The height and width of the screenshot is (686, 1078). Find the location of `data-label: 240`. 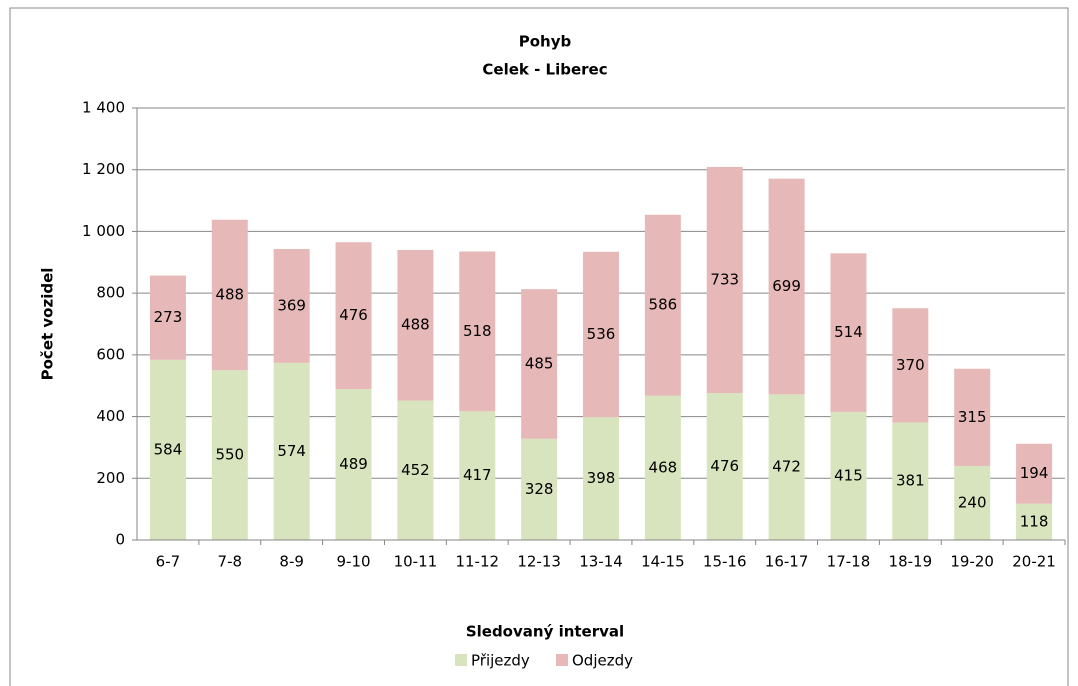

data-label: 240 is located at coordinates (972, 502).